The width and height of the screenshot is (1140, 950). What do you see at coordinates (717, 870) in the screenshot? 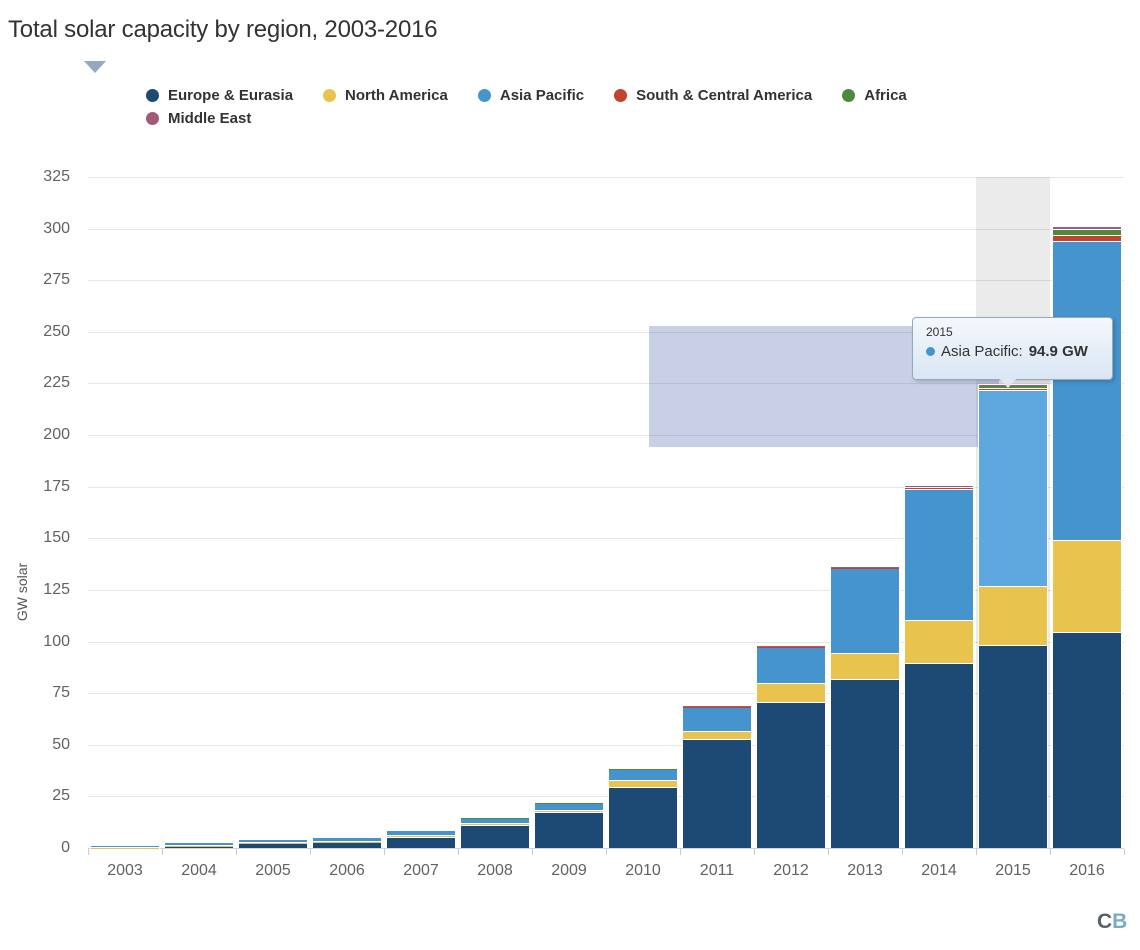
I see `x-tick-label: 2011` at bounding box center [717, 870].